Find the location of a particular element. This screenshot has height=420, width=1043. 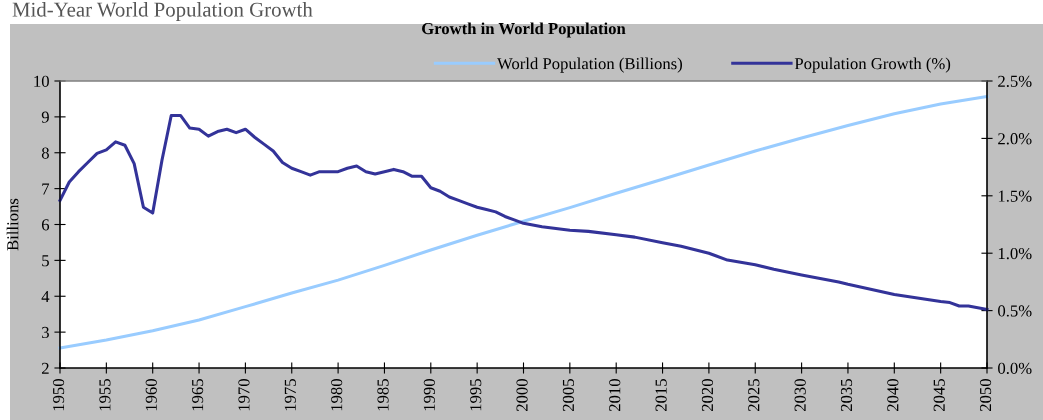

x-tick-label: 1985 is located at coordinates (383, 395).